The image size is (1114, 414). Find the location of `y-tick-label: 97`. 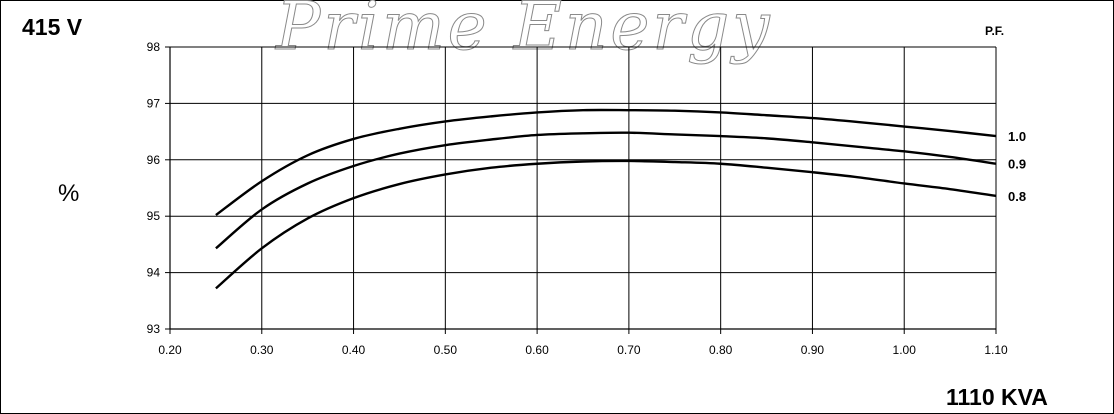

y-tick-label: 97 is located at coordinates (154, 103).